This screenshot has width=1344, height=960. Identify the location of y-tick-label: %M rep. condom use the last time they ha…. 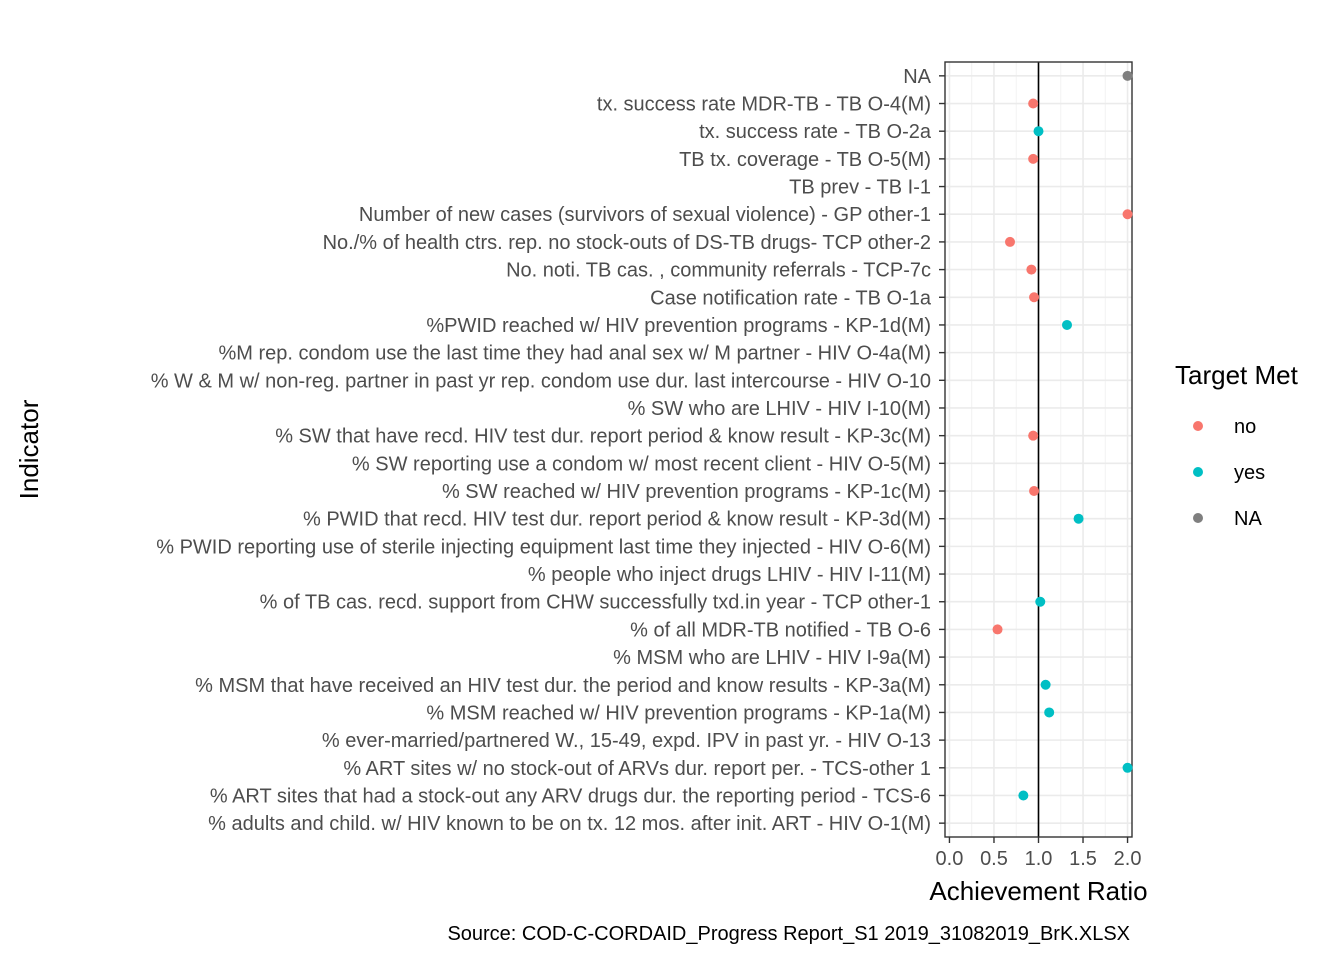
(575, 354).